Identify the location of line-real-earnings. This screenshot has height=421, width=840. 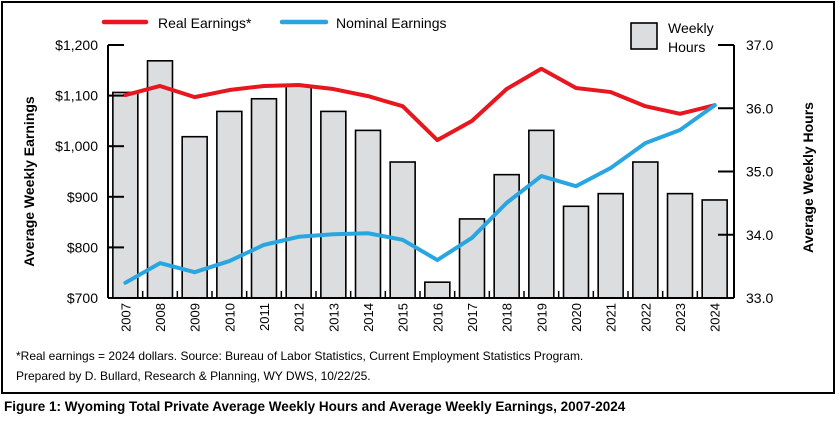
(420, 104).